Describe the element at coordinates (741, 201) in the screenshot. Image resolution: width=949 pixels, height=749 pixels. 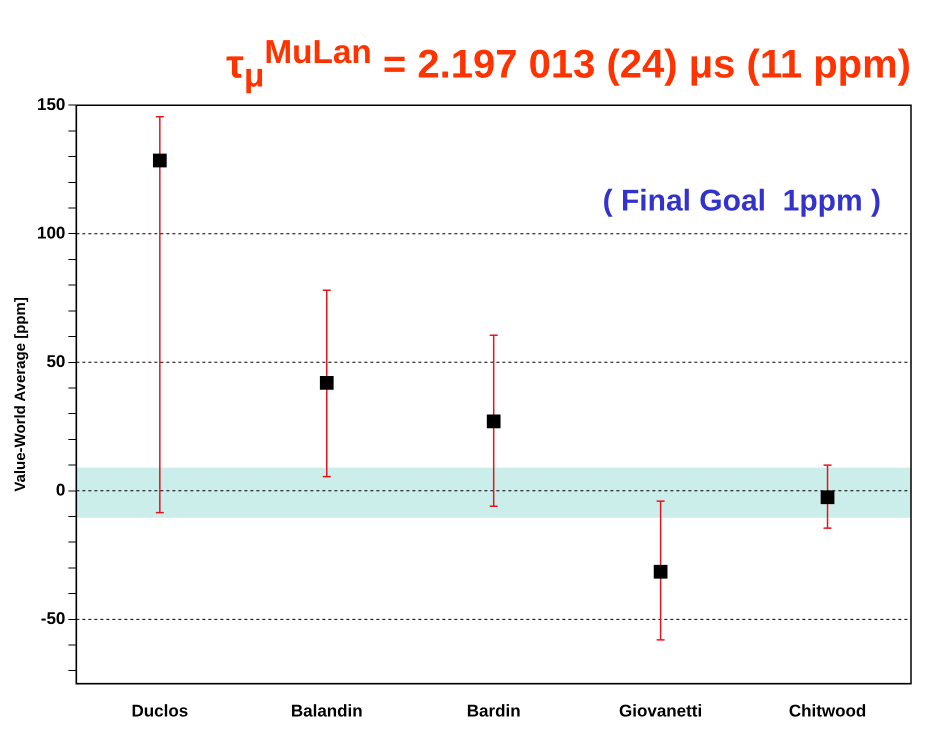
I see `annotation: ( Final Goal 1ppm )` at that location.